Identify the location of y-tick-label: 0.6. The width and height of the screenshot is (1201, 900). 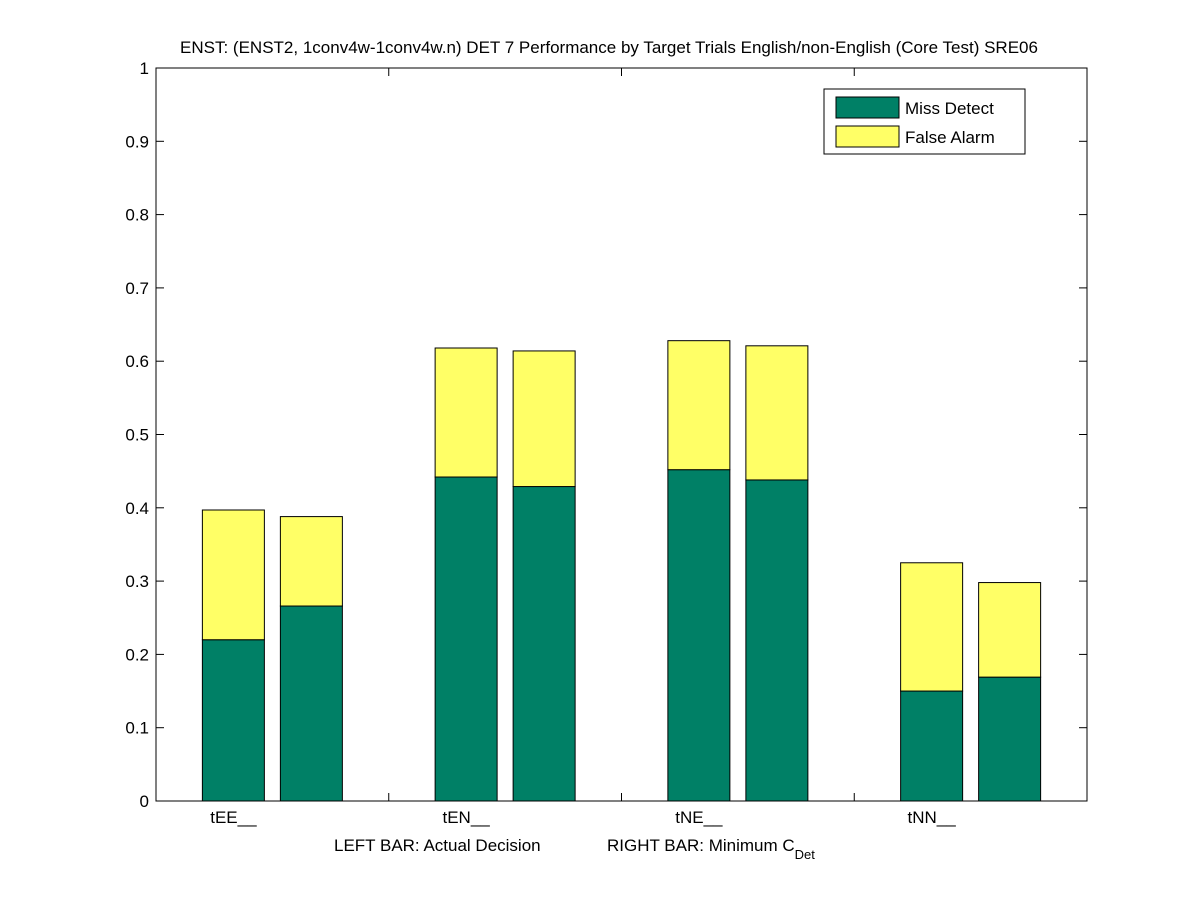
(137, 361).